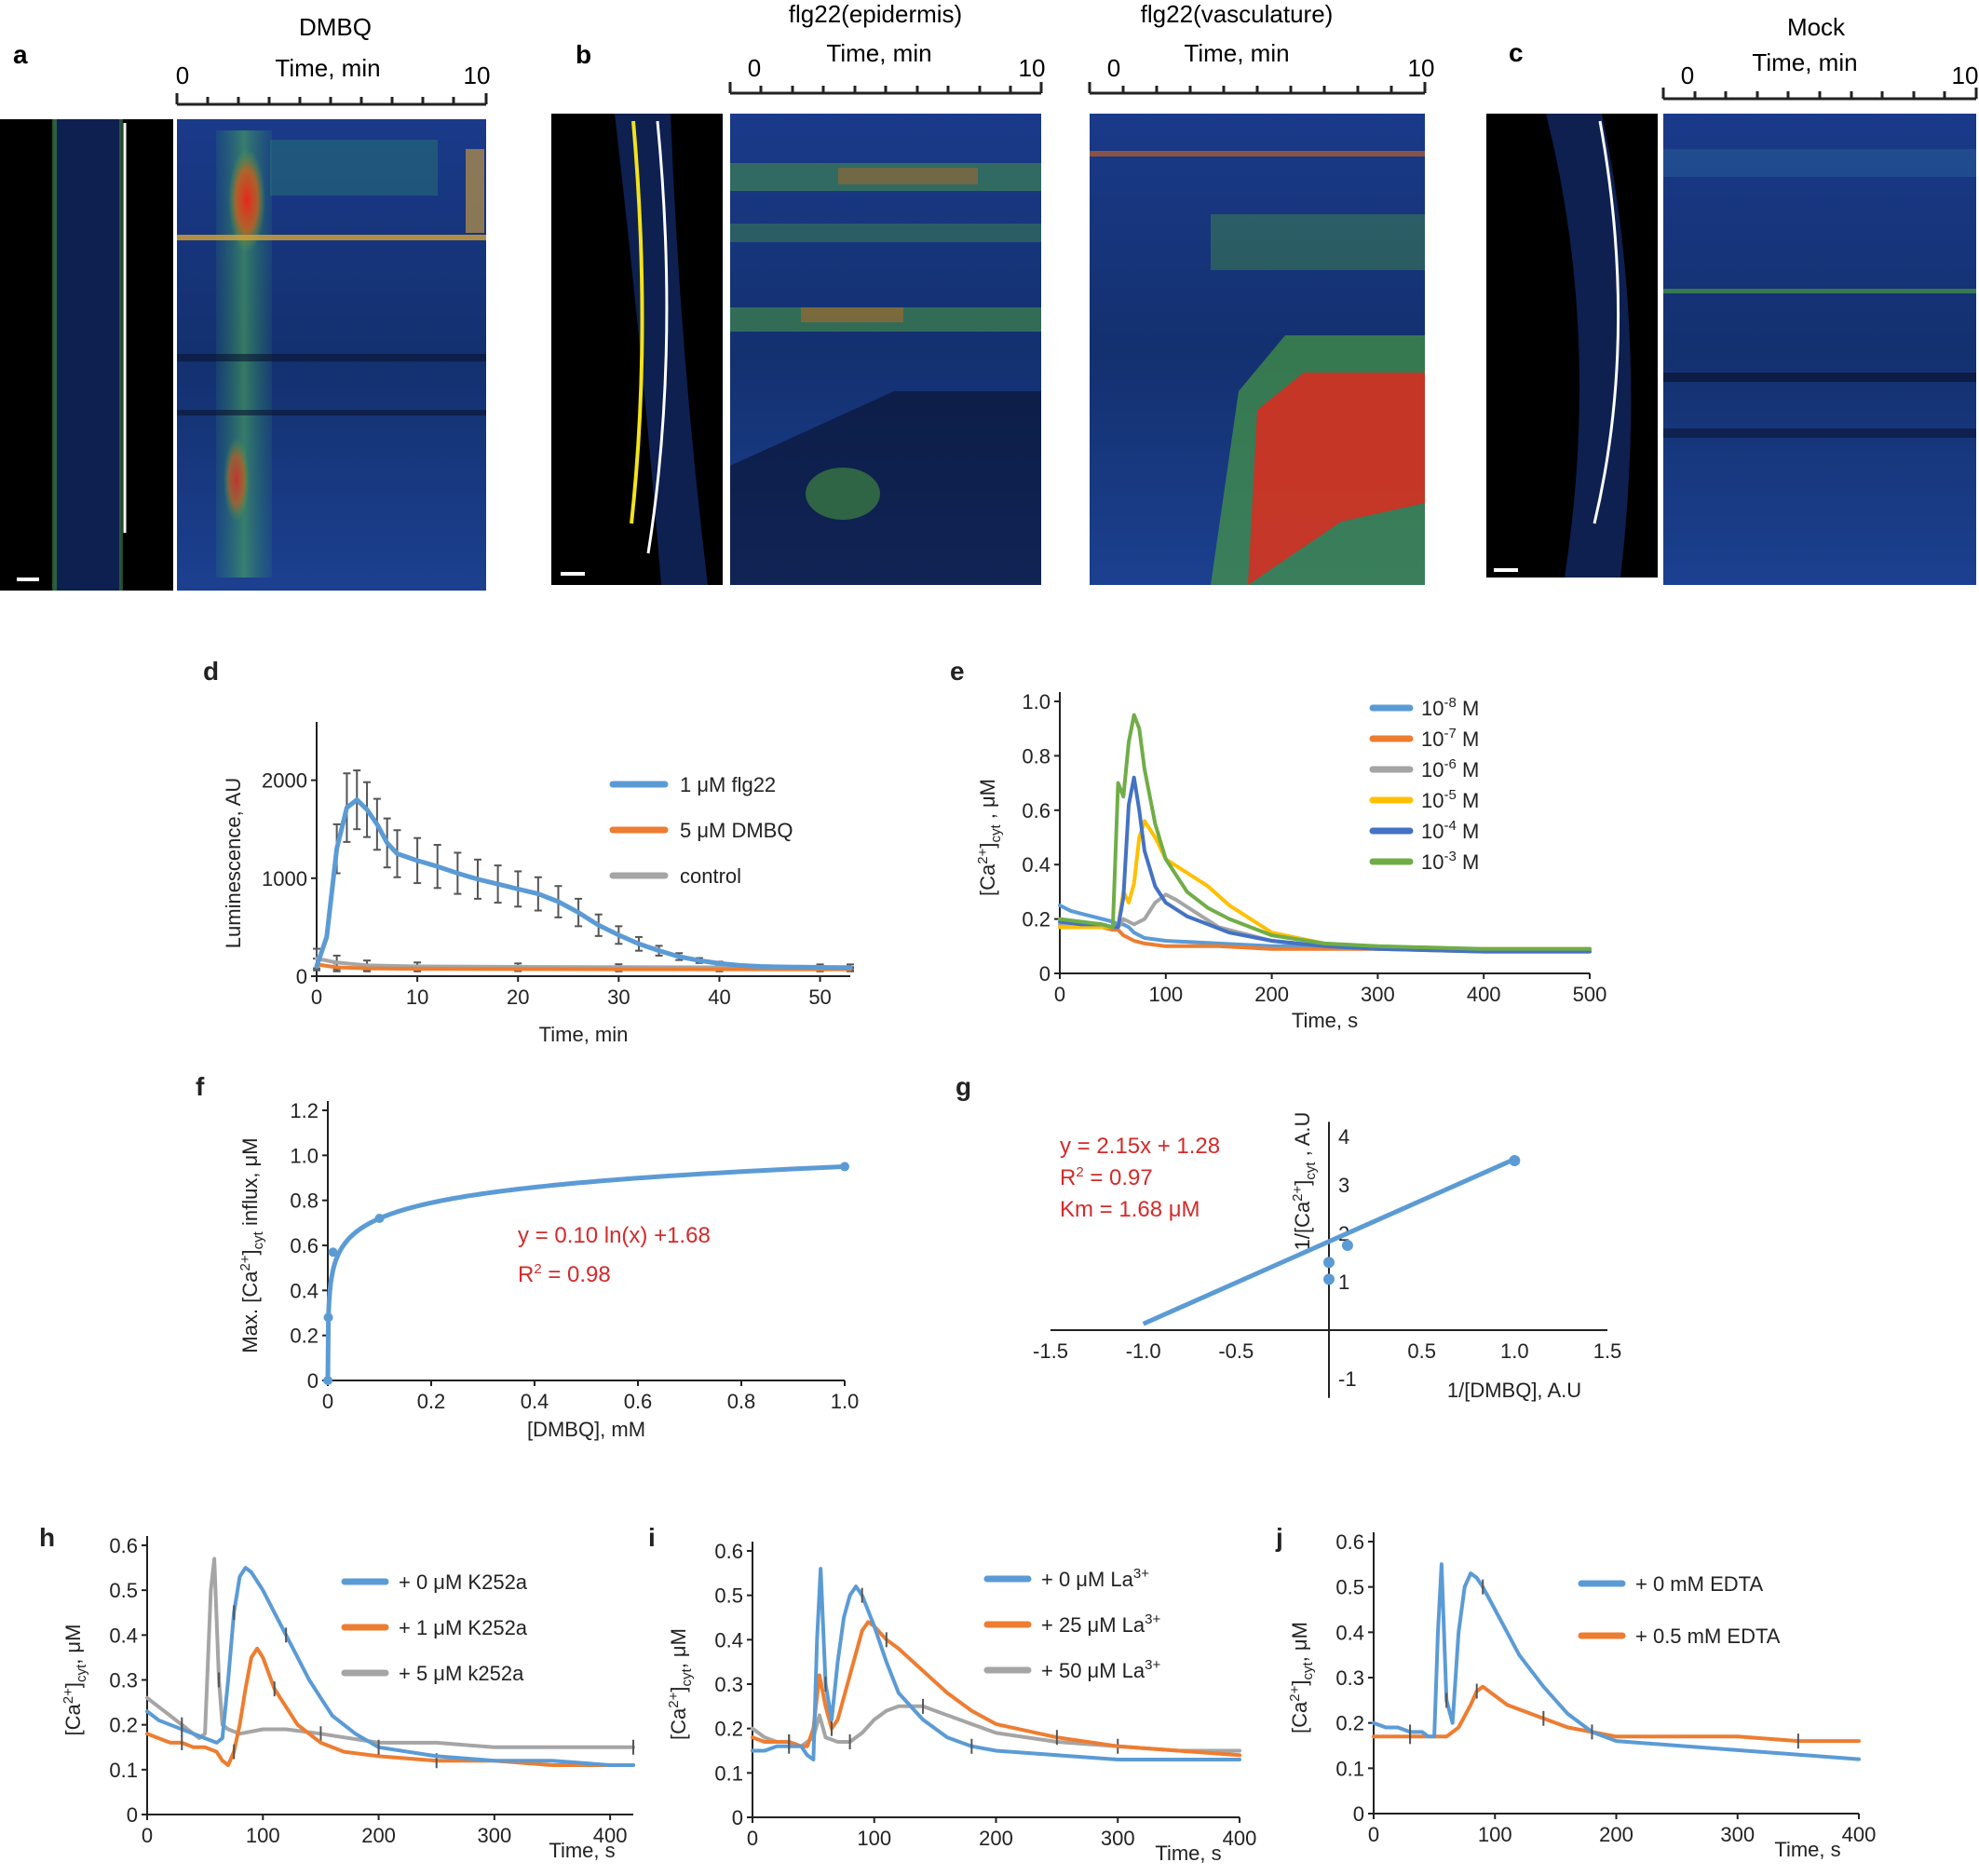 Image resolution: width=1979 pixels, height=1876 pixels. Describe the element at coordinates (1325, 885) in the screenshot. I see `series-line--5M` at that location.